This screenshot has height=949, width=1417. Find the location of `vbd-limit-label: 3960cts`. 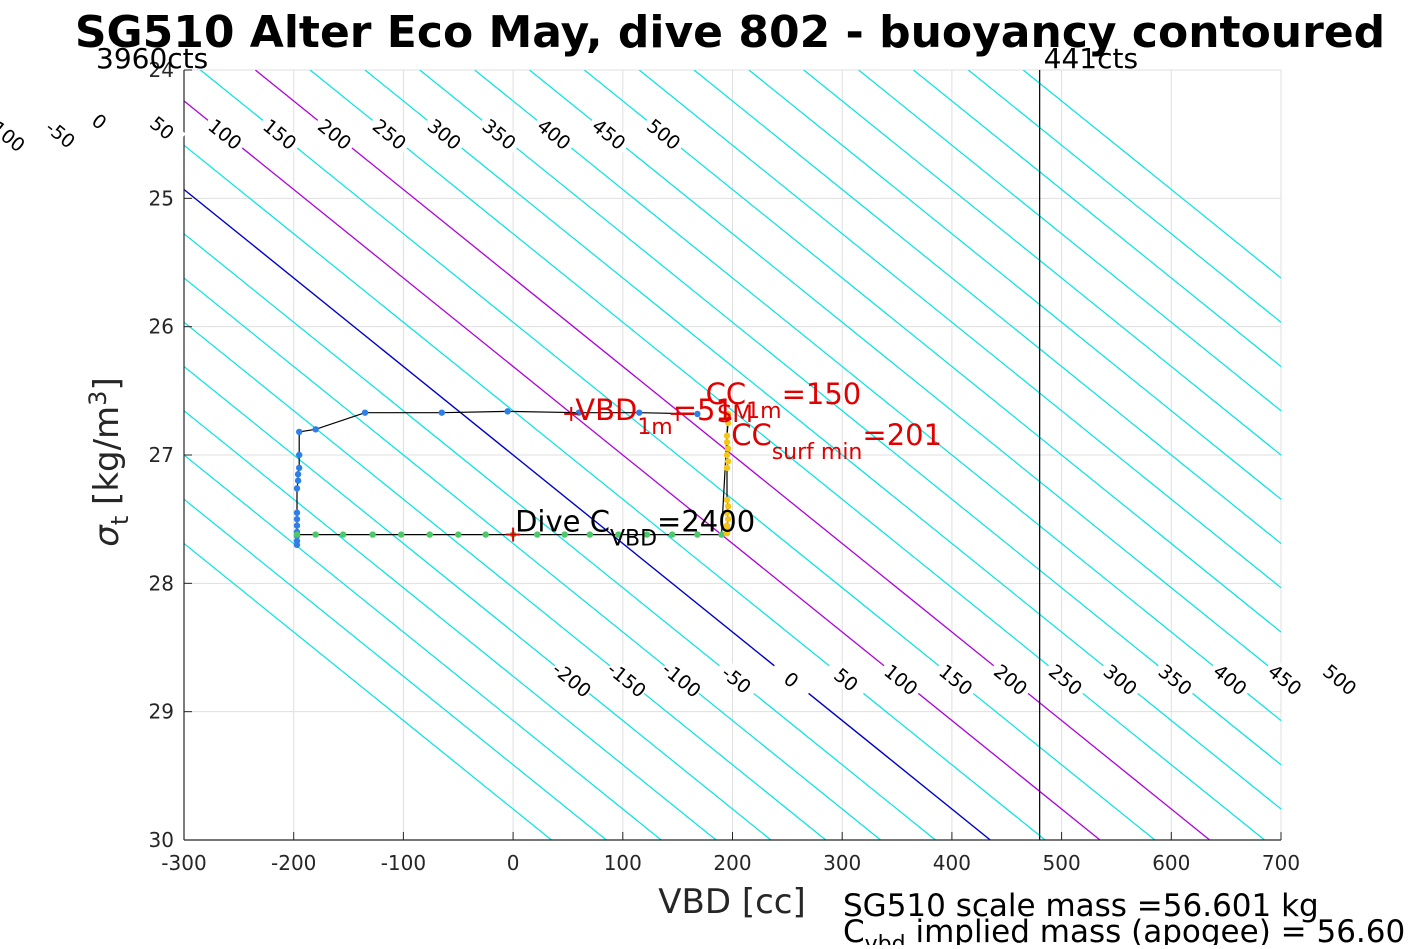

vbd-limit-label: 3960cts is located at coordinates (152, 58).